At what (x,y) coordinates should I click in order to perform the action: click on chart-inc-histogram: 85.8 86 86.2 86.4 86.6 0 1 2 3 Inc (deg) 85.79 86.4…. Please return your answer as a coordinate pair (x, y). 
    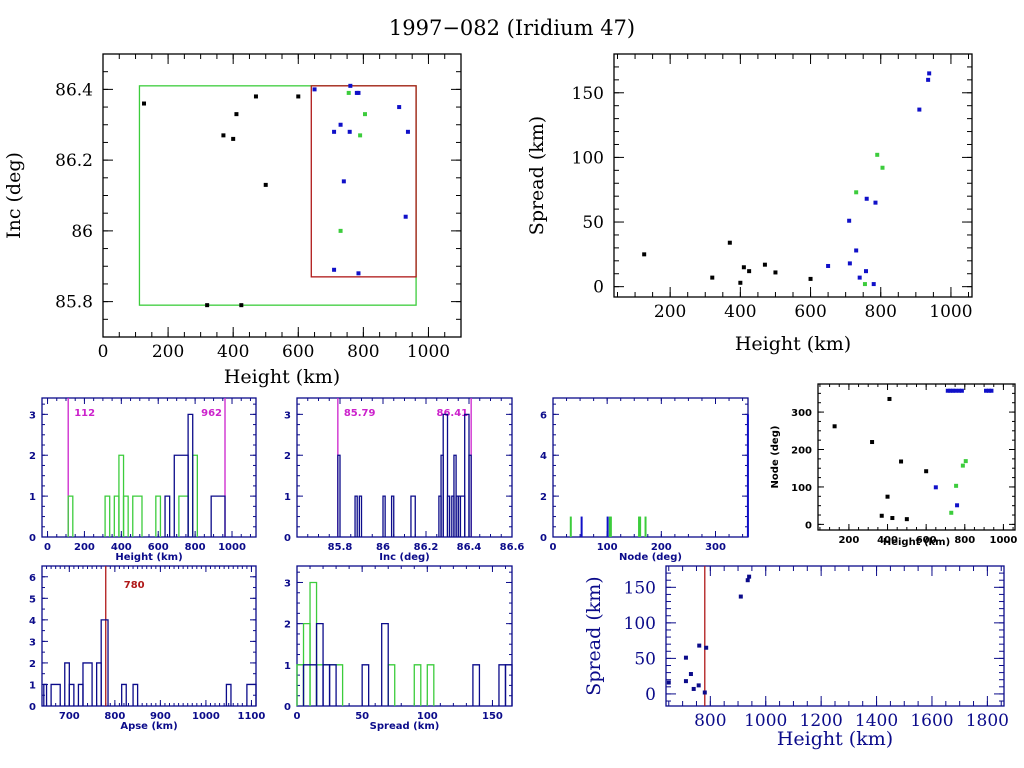
    Looking at the image, I should click on (404, 480).